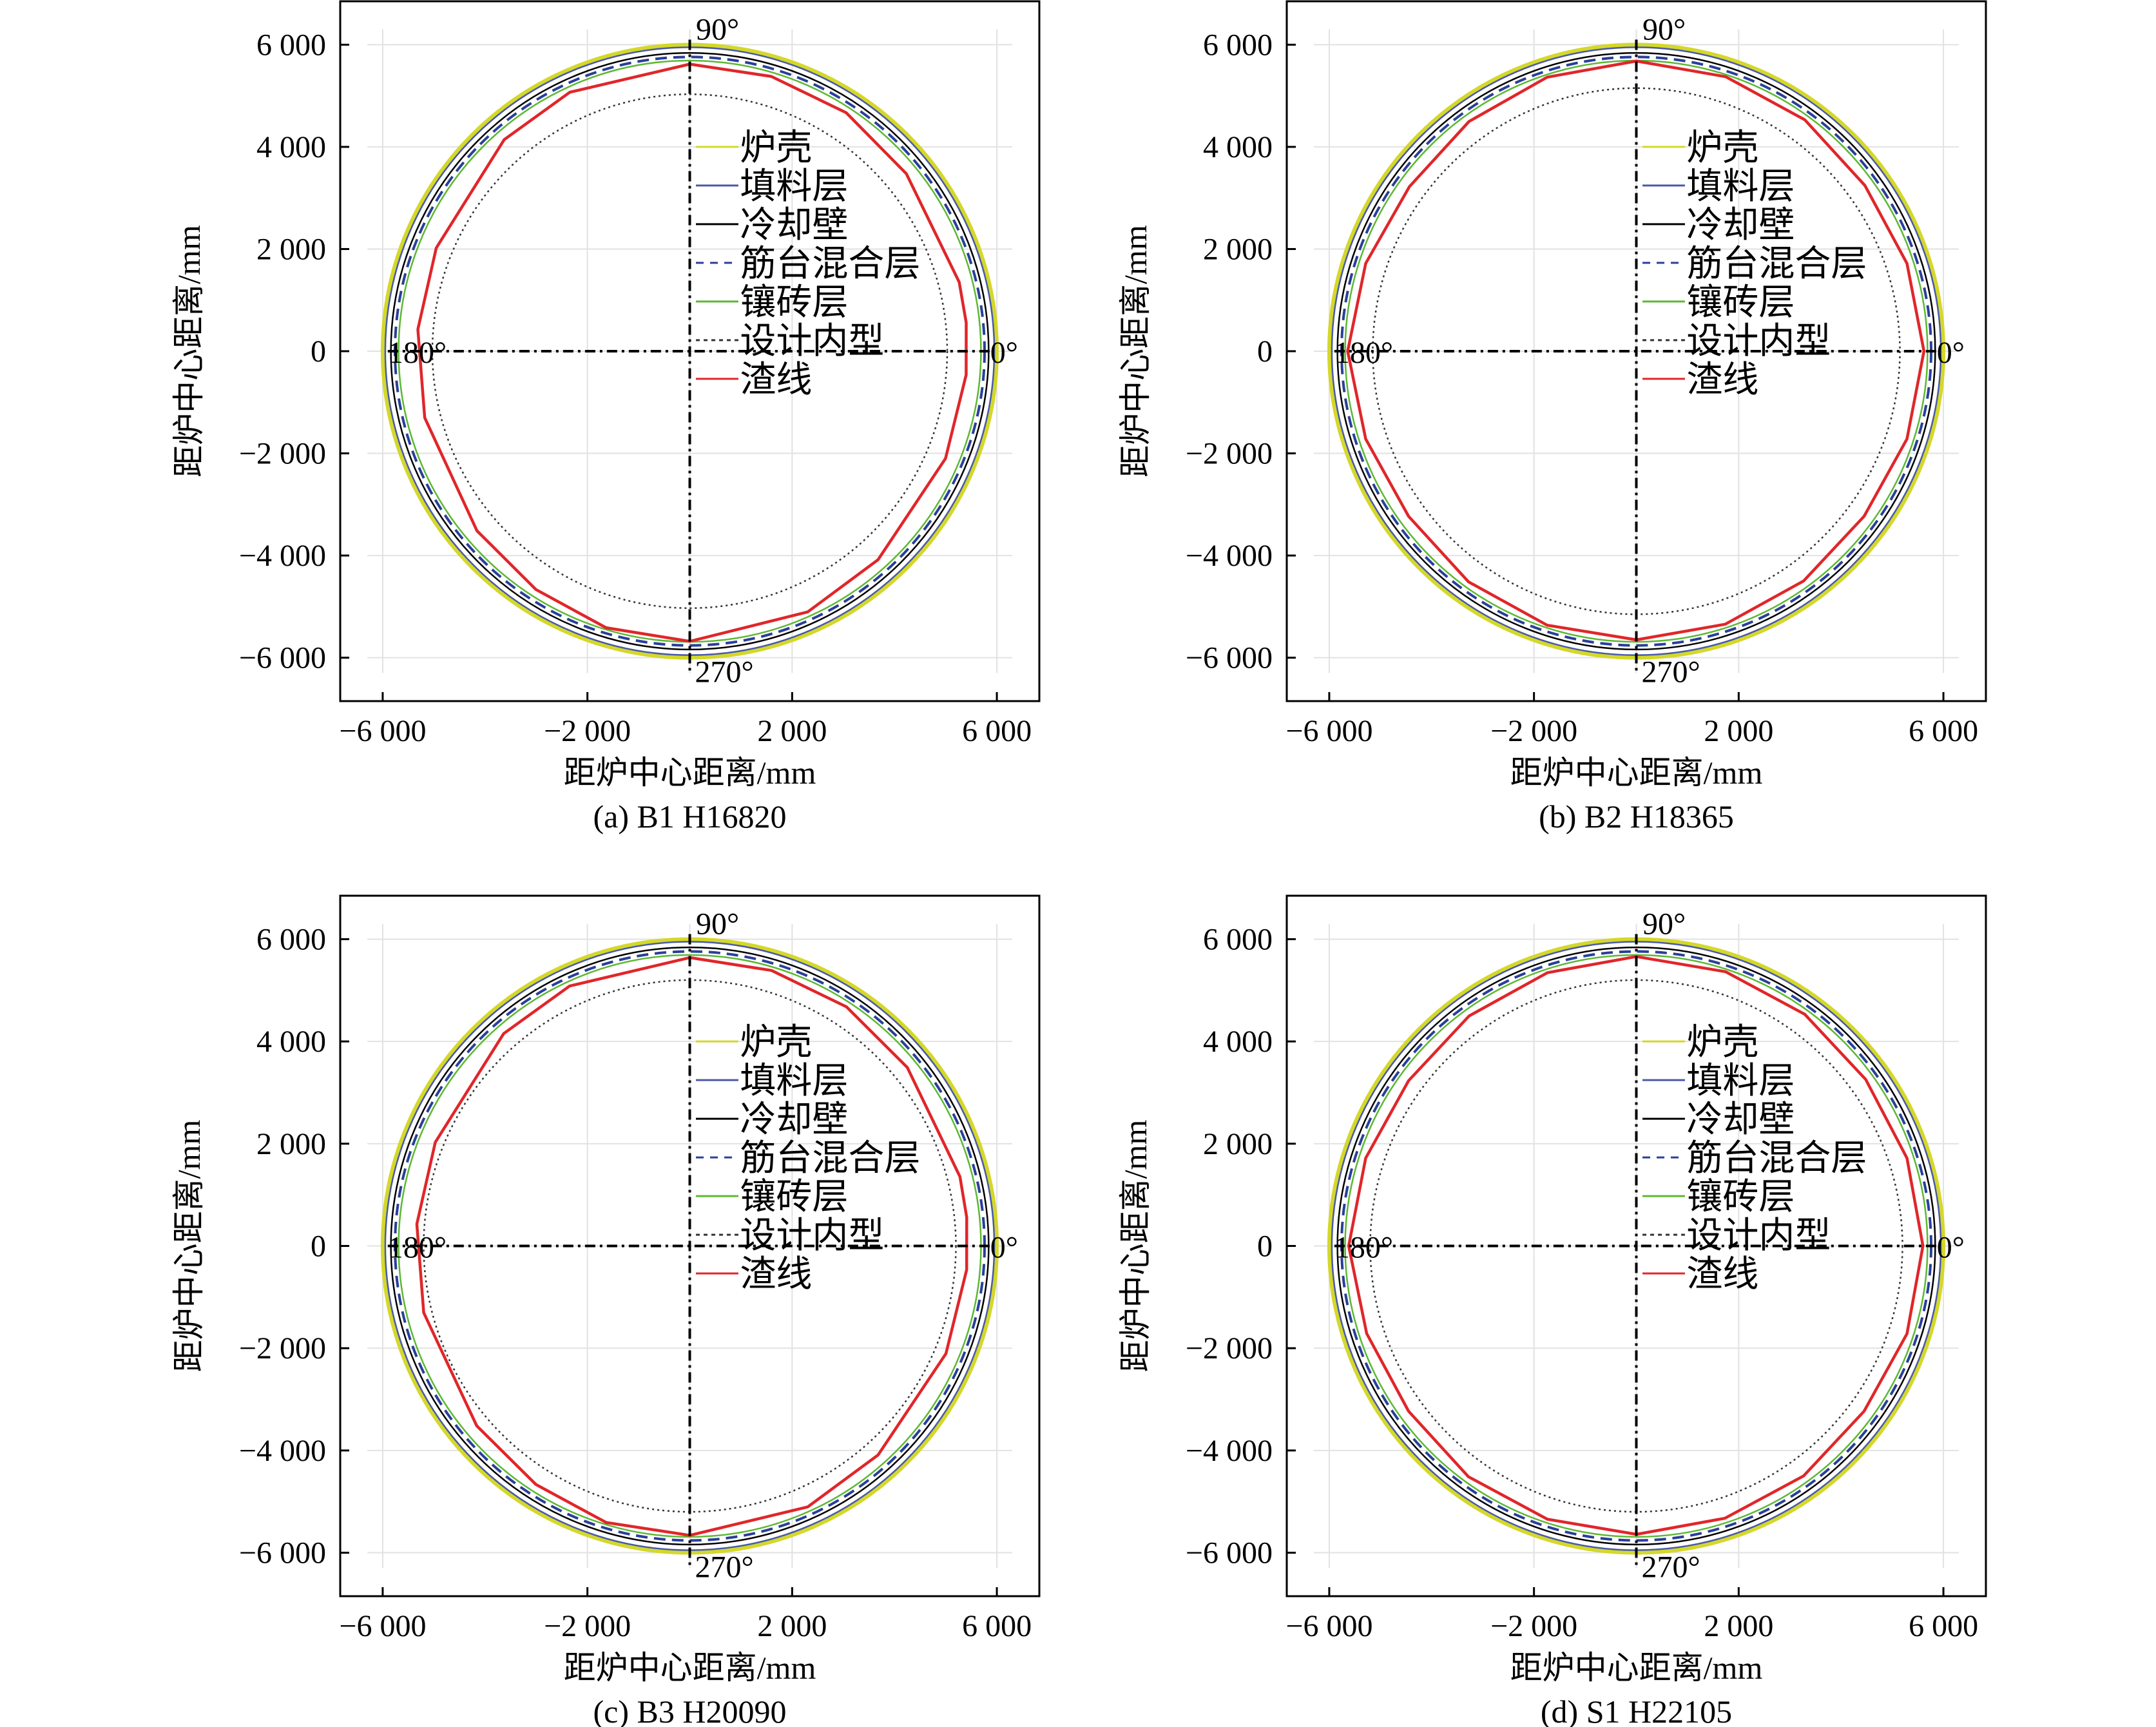 The width and height of the screenshot is (2156, 1727). Describe the element at coordinates (690, 1710) in the screenshot. I see `panel-caption: (c) B3 H20090` at that location.